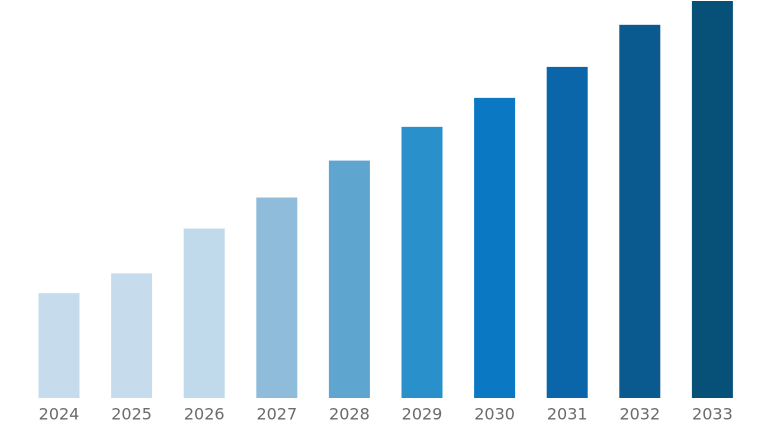 The image size is (768, 427). I want to click on x-tick-label: 2027, so click(276, 414).